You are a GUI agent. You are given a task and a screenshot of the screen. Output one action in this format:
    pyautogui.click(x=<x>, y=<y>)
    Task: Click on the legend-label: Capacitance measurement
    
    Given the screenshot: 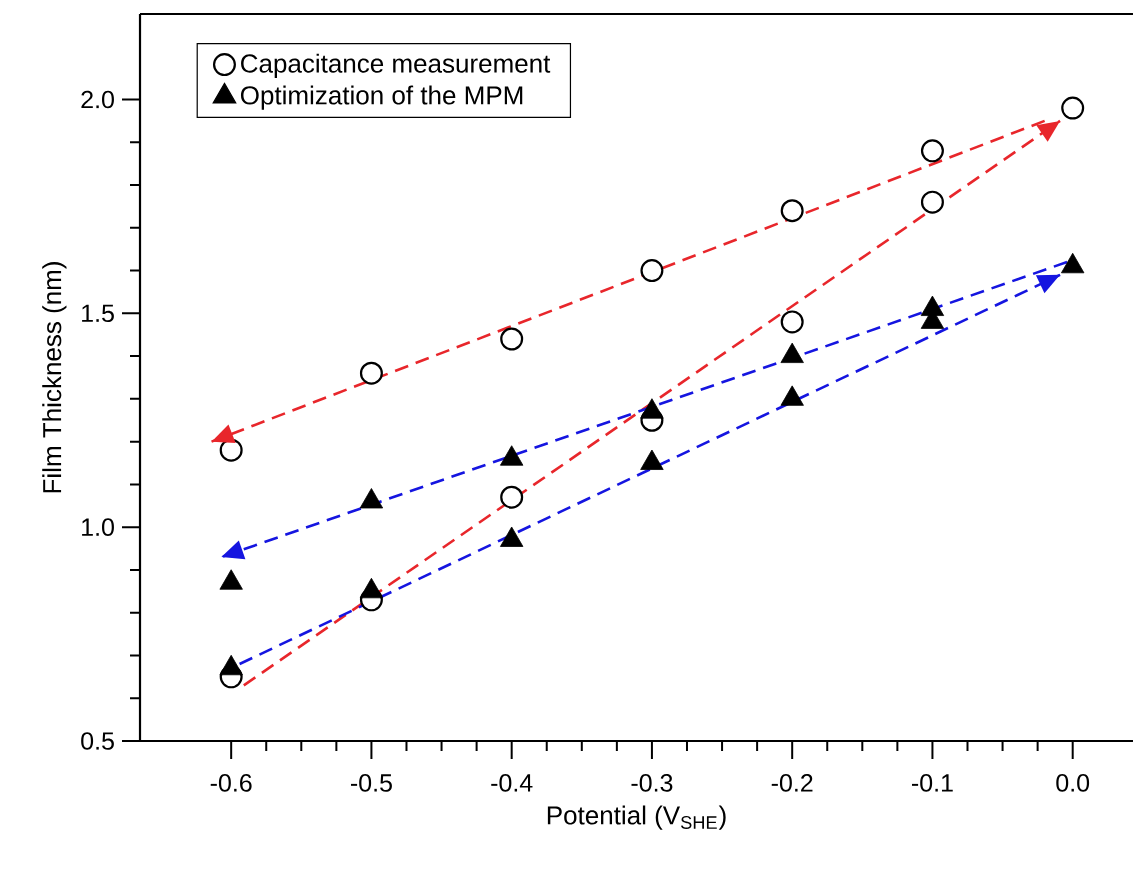 What is the action you would take?
    pyautogui.click(x=396, y=65)
    